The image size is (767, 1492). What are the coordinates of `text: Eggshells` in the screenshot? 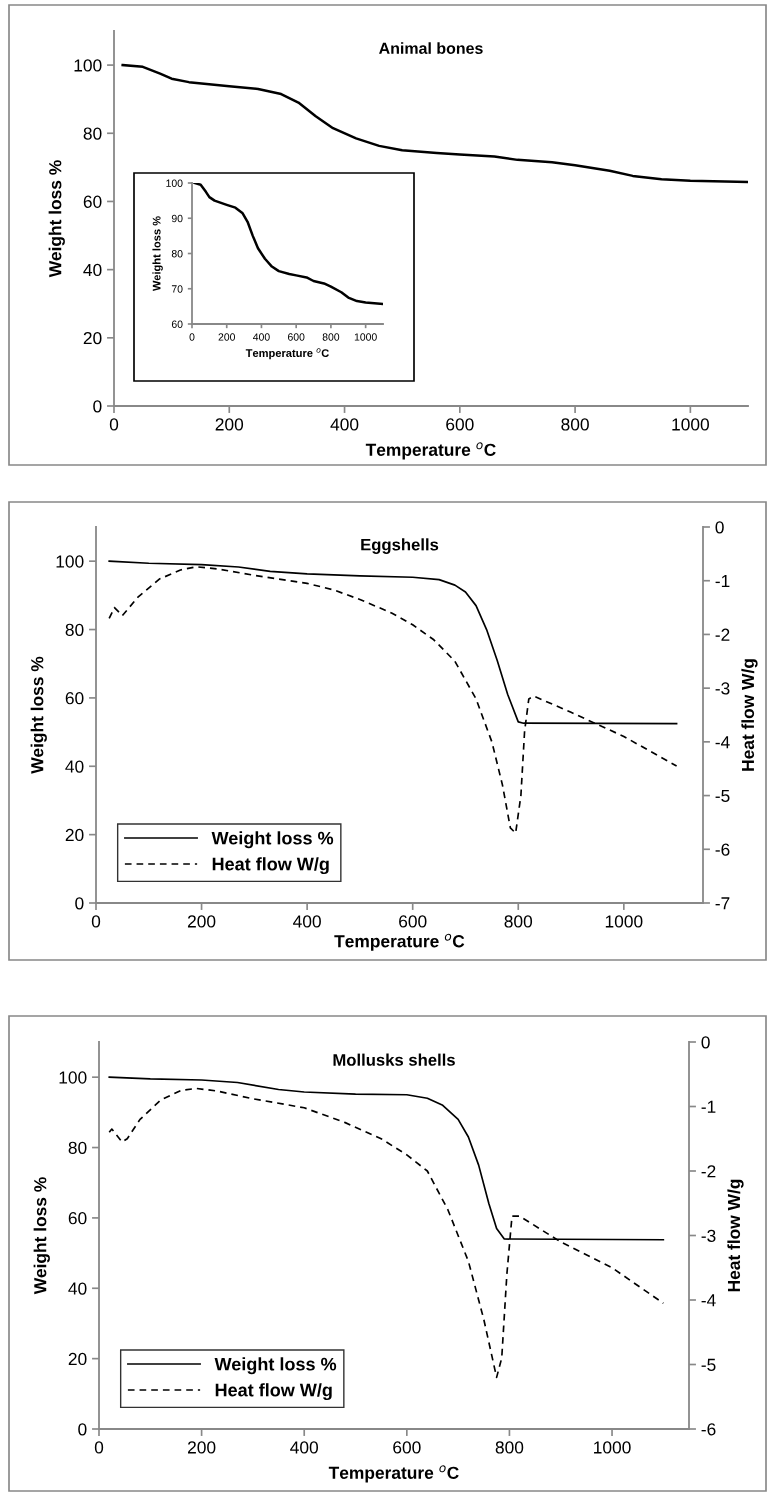 It's located at (400, 546).